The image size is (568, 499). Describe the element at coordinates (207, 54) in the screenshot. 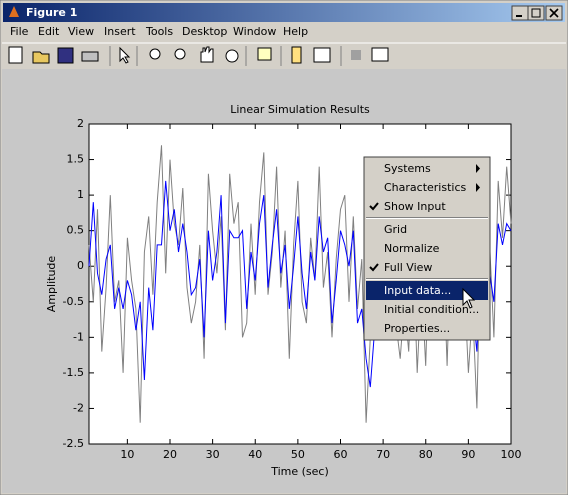

I see `pan-button` at that location.